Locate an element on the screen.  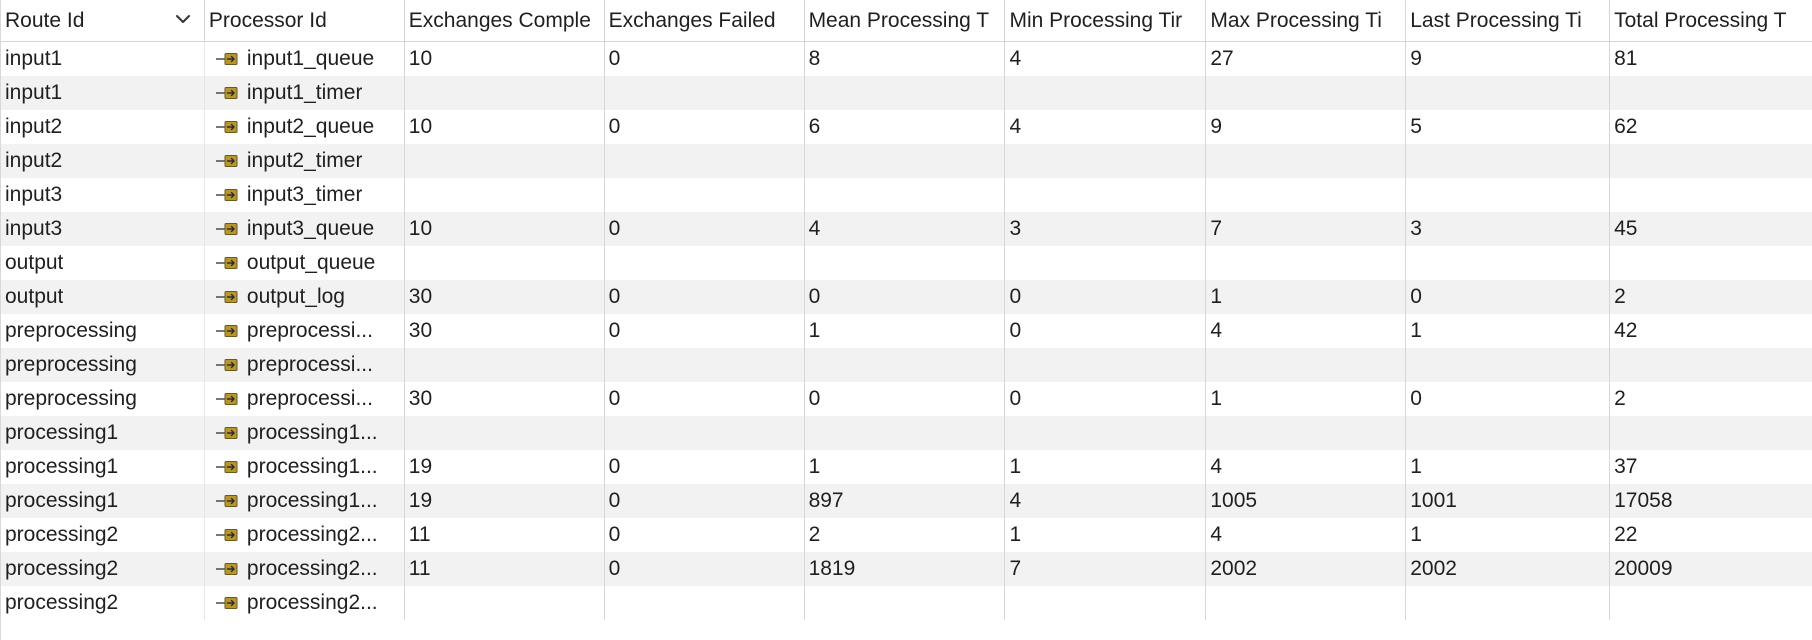
cell-value: 62 is located at coordinates (1626, 126).